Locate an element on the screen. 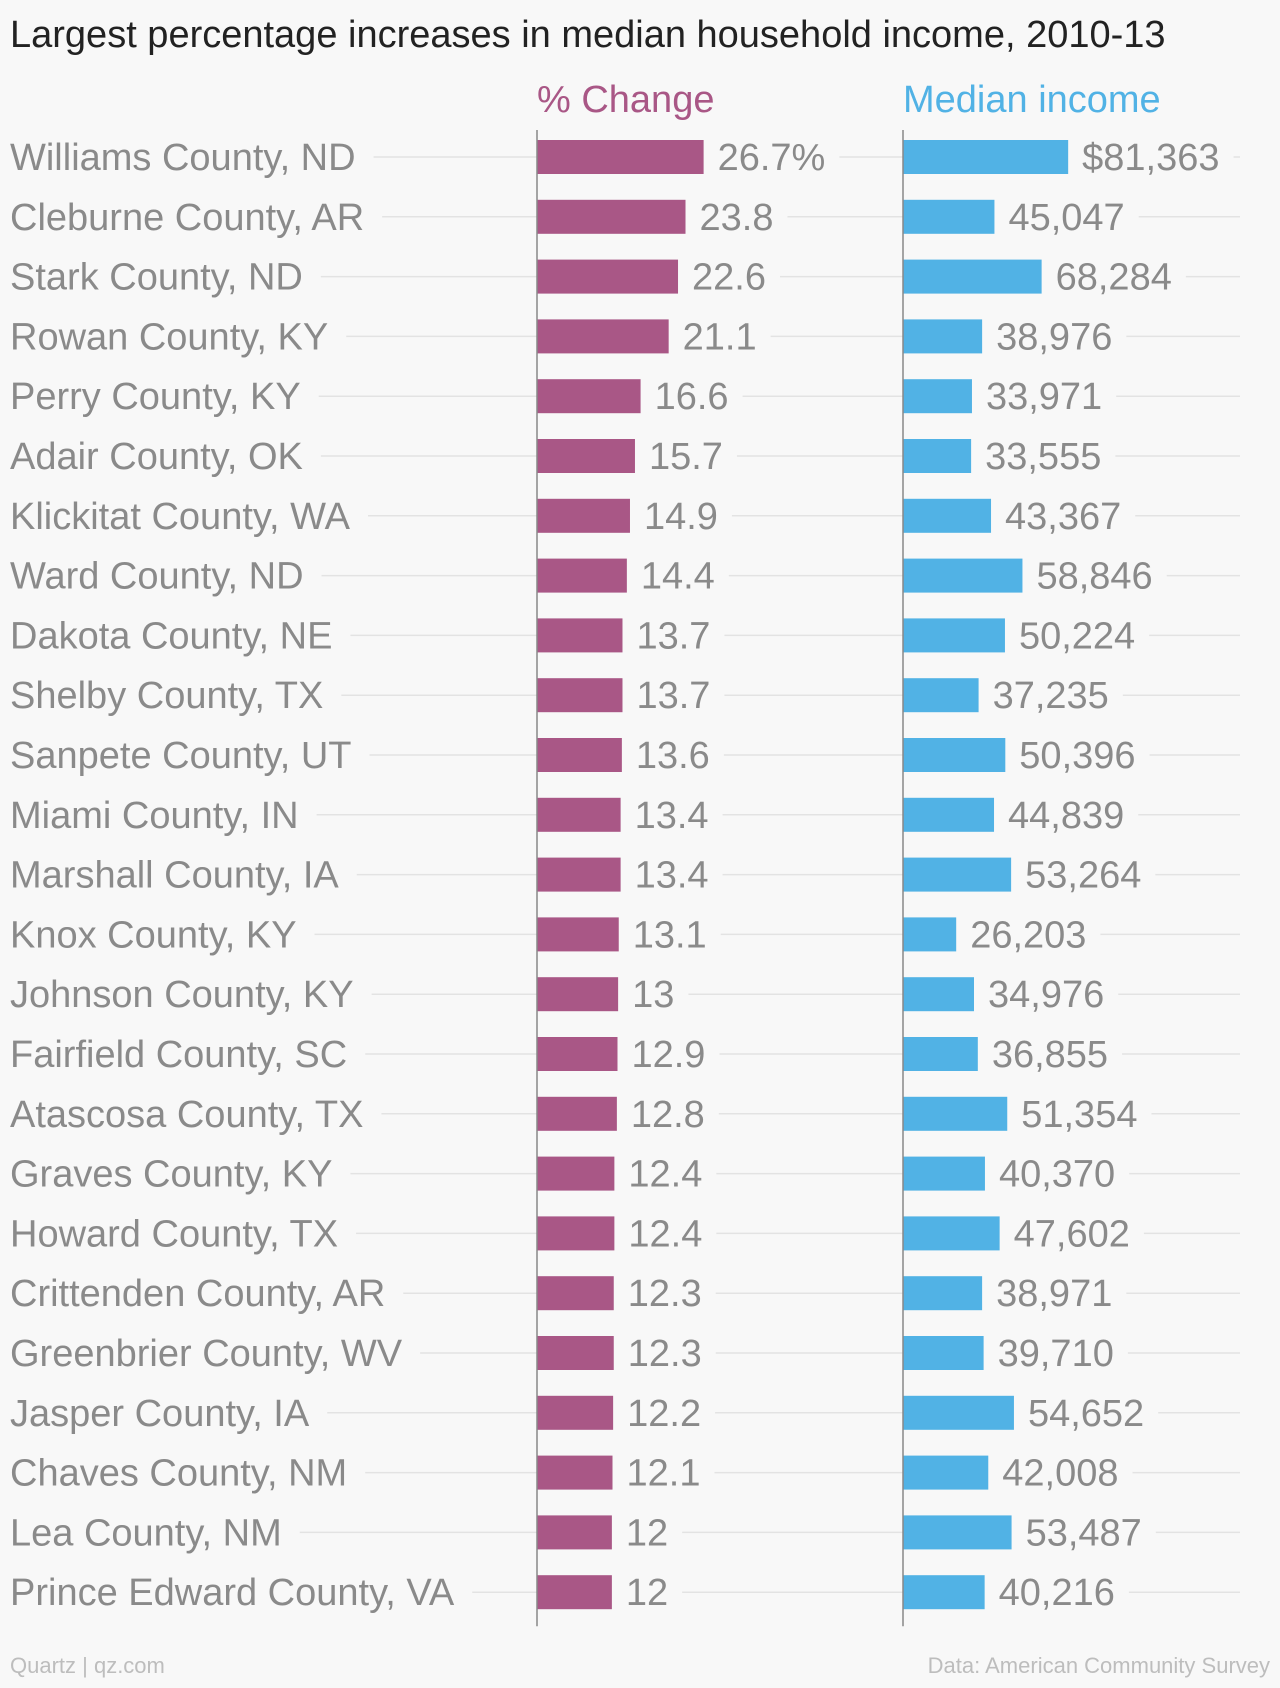  column-header-median-income: Median income is located at coordinates (1032, 100).